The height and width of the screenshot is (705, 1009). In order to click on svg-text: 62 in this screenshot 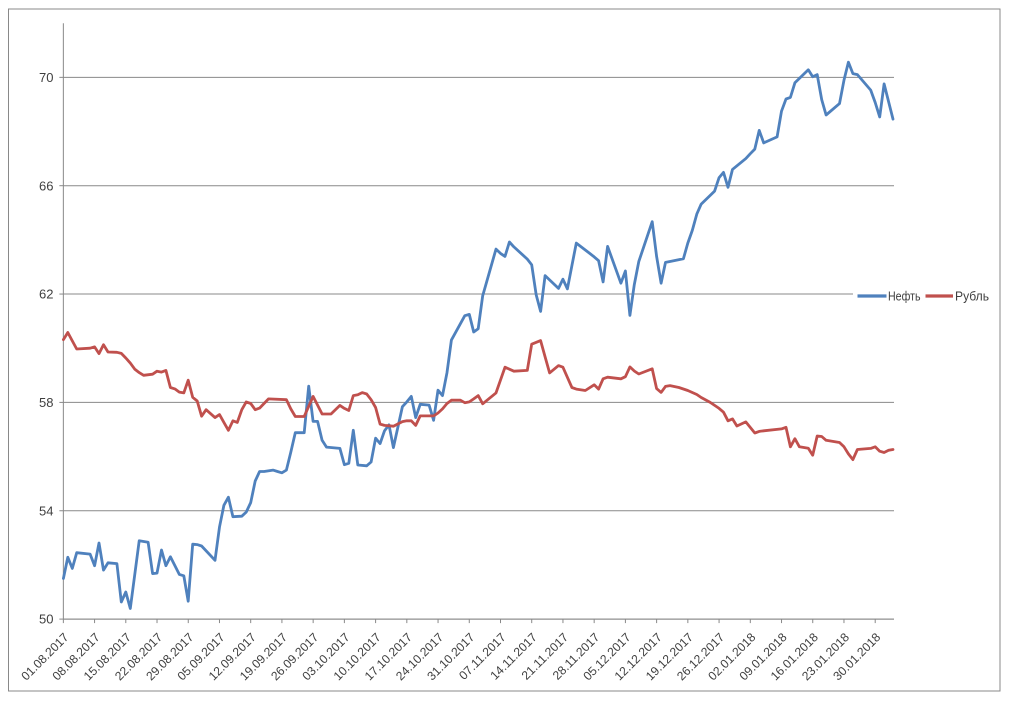, I will do `click(46, 294)`.